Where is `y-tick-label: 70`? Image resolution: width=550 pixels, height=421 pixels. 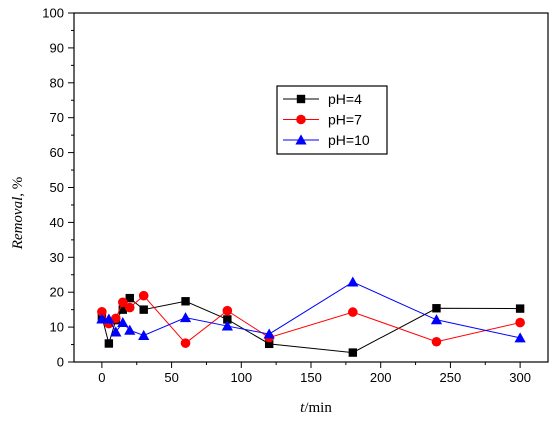
y-tick-label: 70 is located at coordinates (57, 117).